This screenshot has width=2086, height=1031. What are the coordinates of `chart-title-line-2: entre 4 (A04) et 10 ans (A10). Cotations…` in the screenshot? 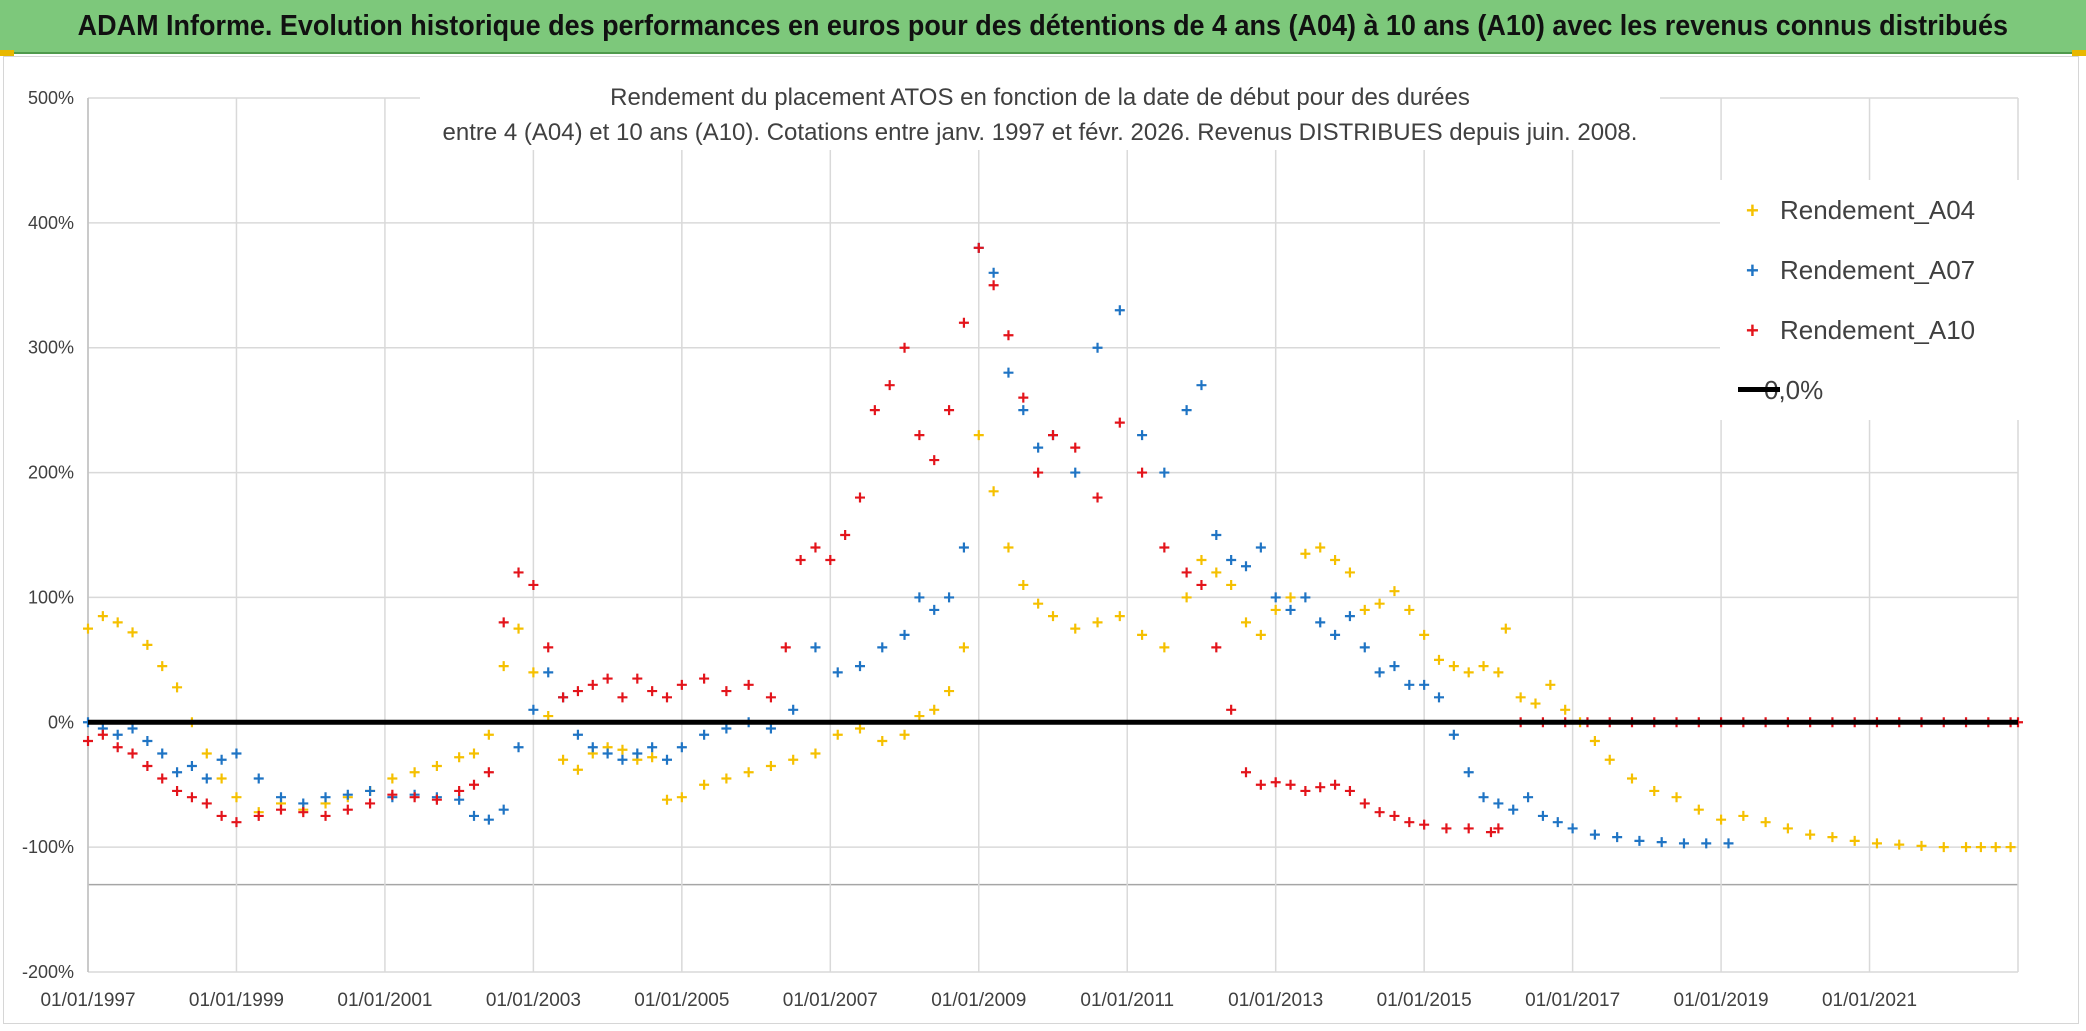 It's located at (1040, 132).